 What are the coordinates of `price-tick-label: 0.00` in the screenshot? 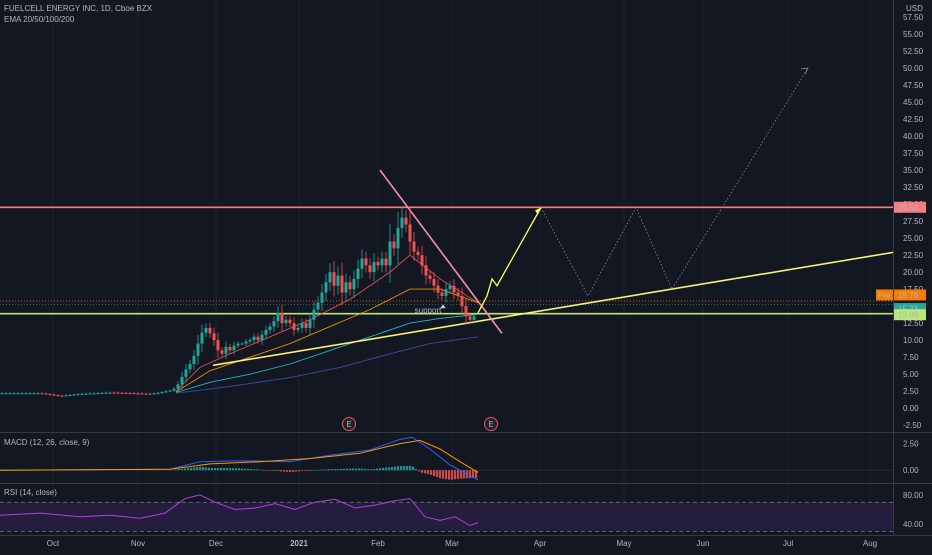 It's located at (911, 408).